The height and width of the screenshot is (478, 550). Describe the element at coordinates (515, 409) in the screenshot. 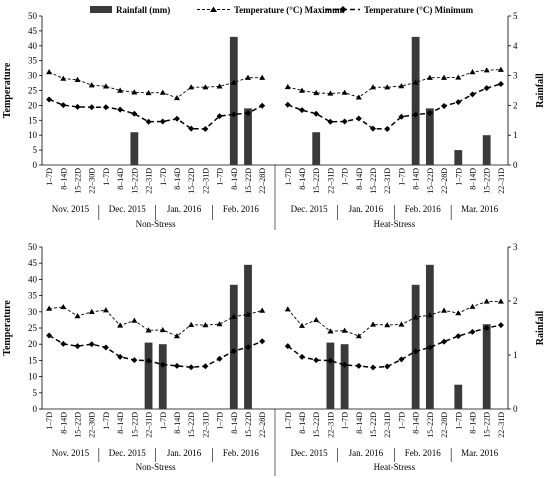

I see `right-tick-label: 0` at that location.